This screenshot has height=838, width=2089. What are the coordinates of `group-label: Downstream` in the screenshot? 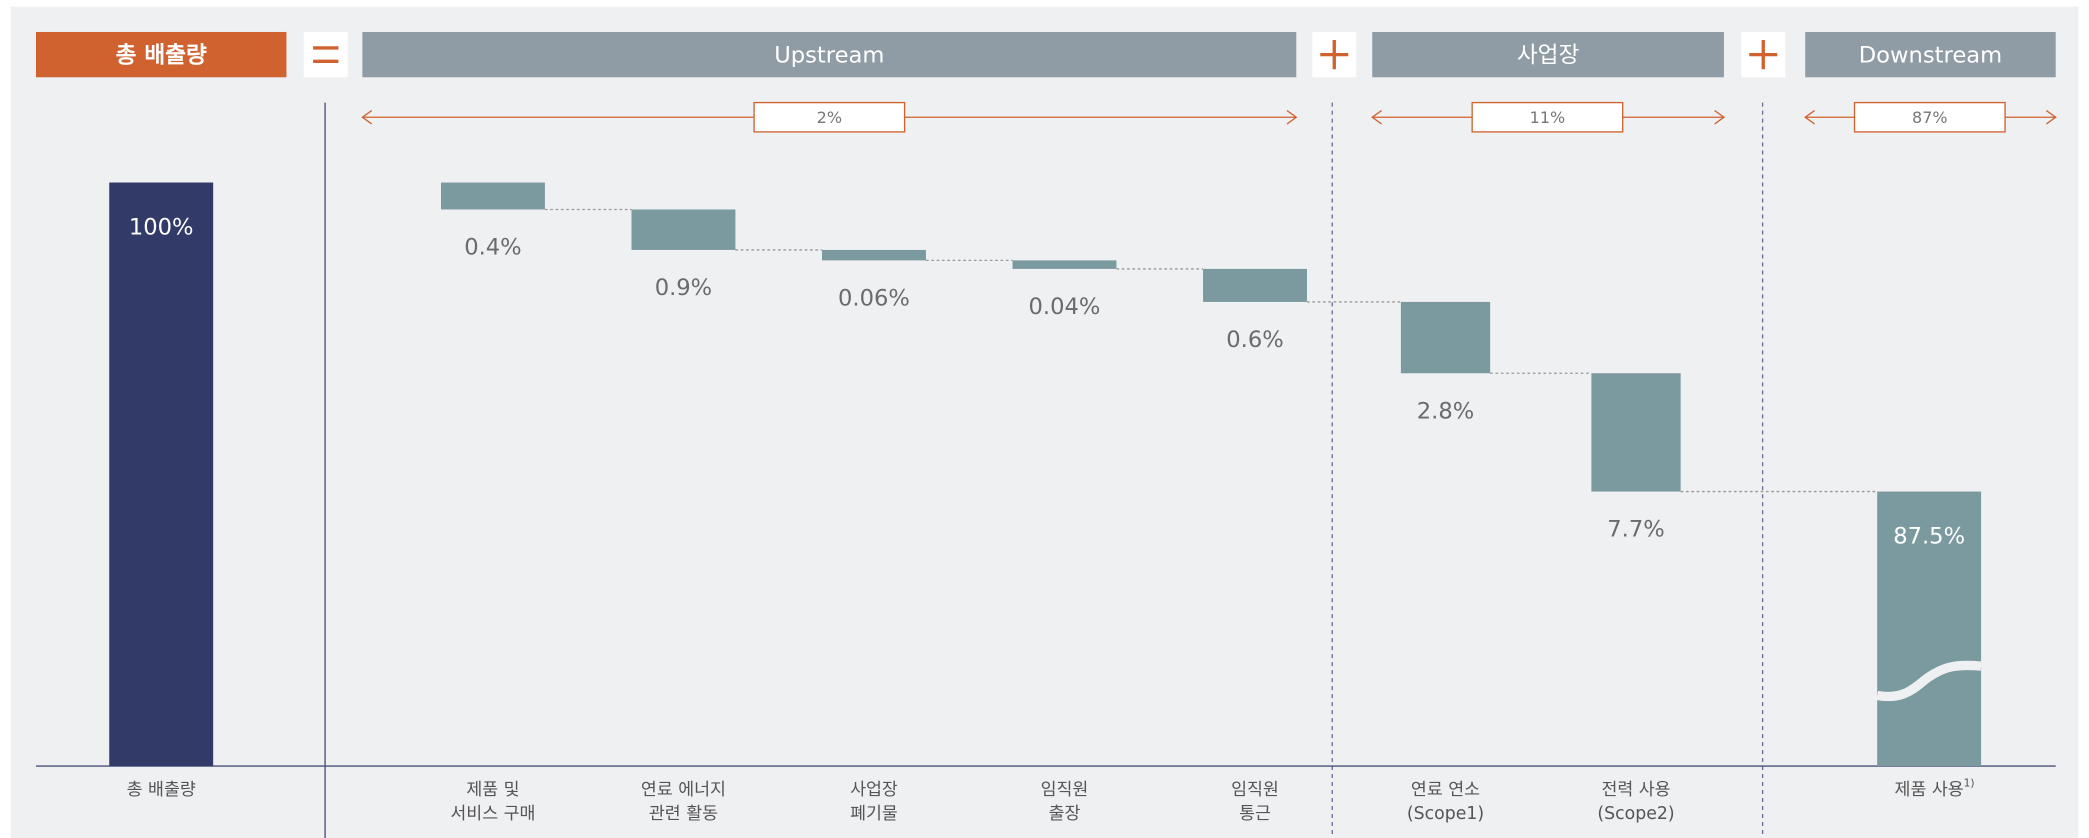 It's located at (1930, 55).